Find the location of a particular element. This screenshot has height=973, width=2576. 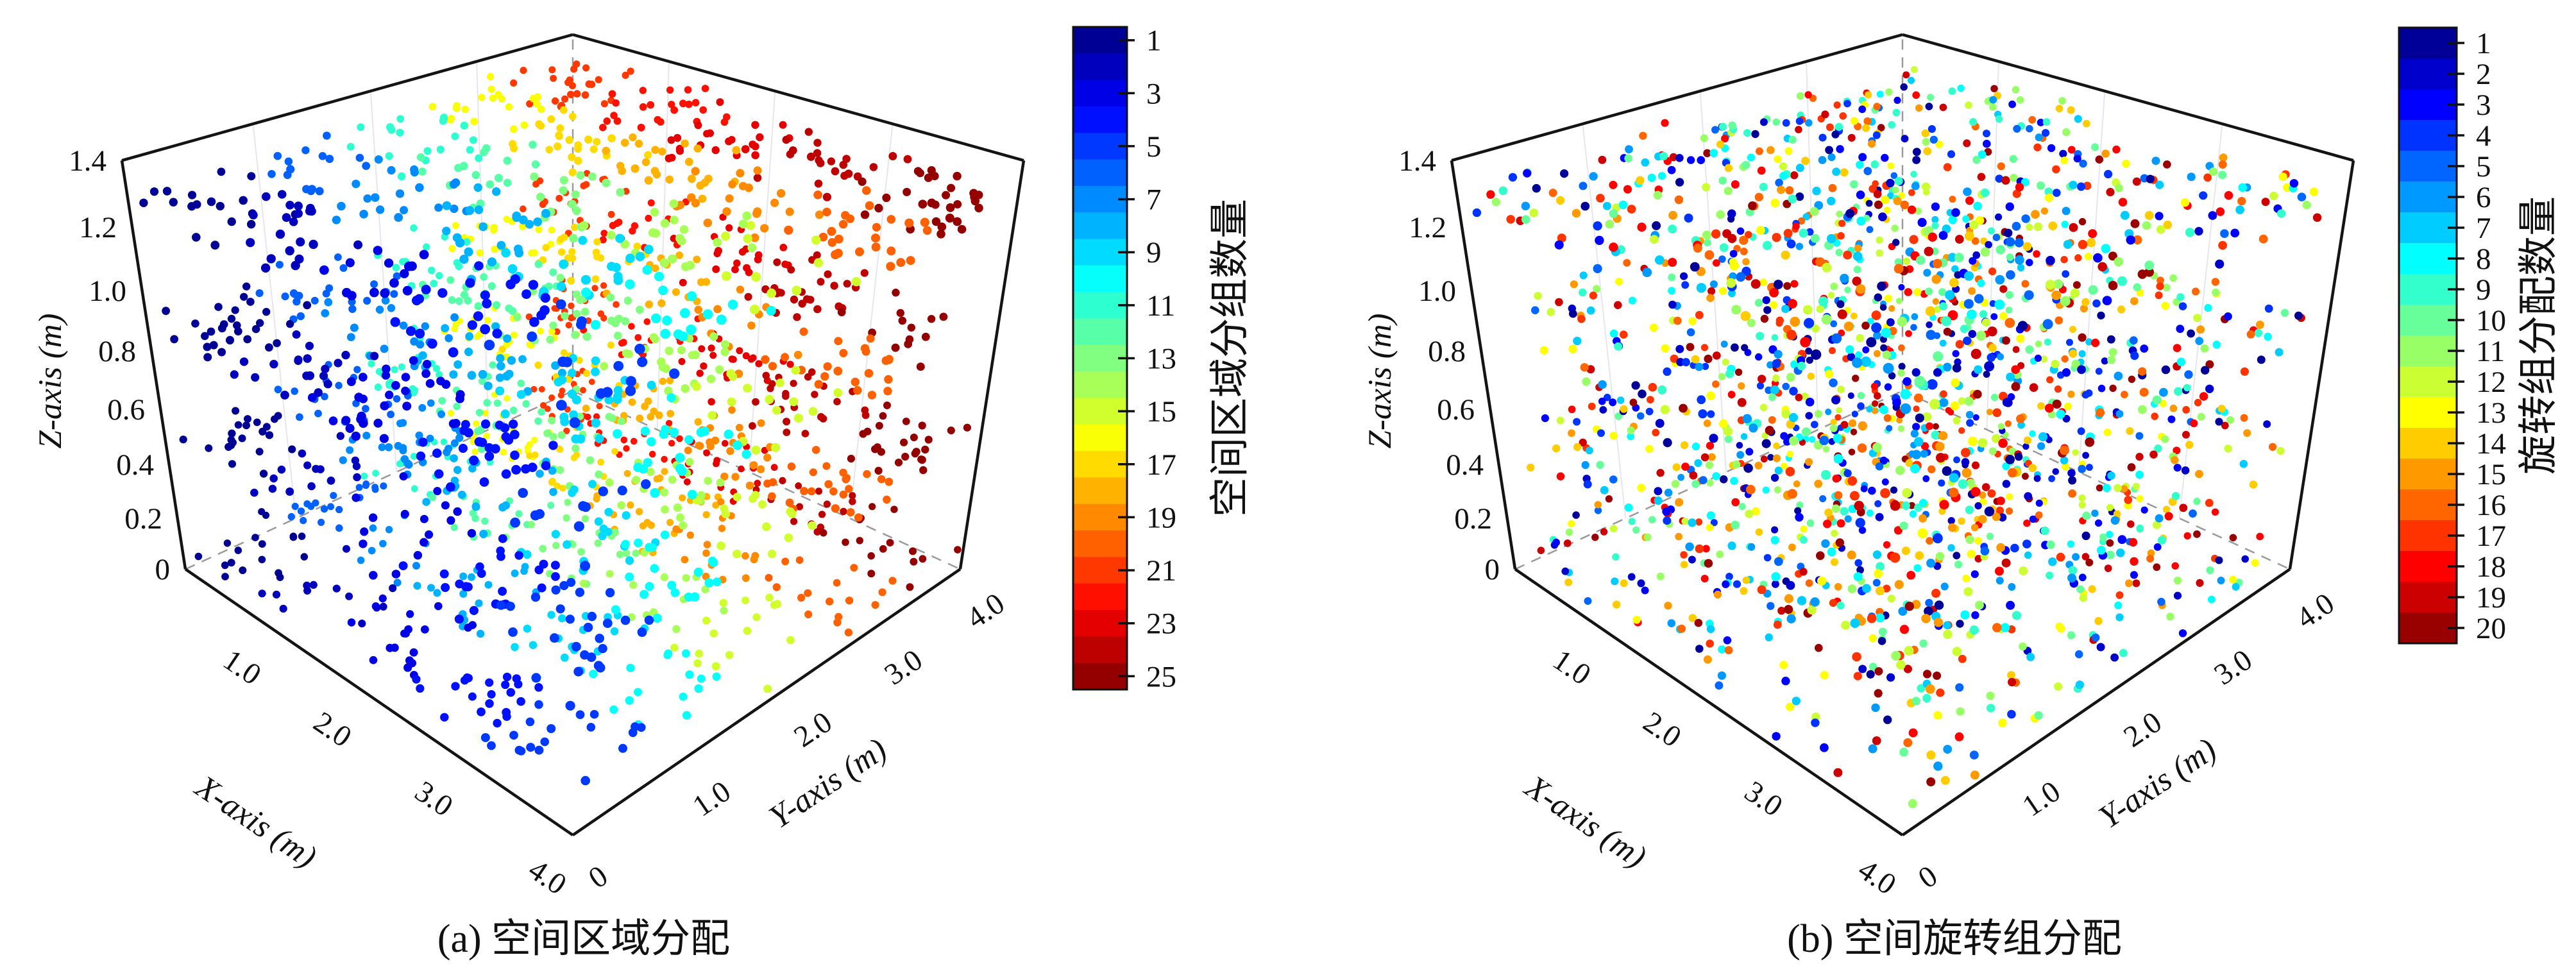

panel-a-x-axis-label: X-axis (m) is located at coordinates (255, 822).